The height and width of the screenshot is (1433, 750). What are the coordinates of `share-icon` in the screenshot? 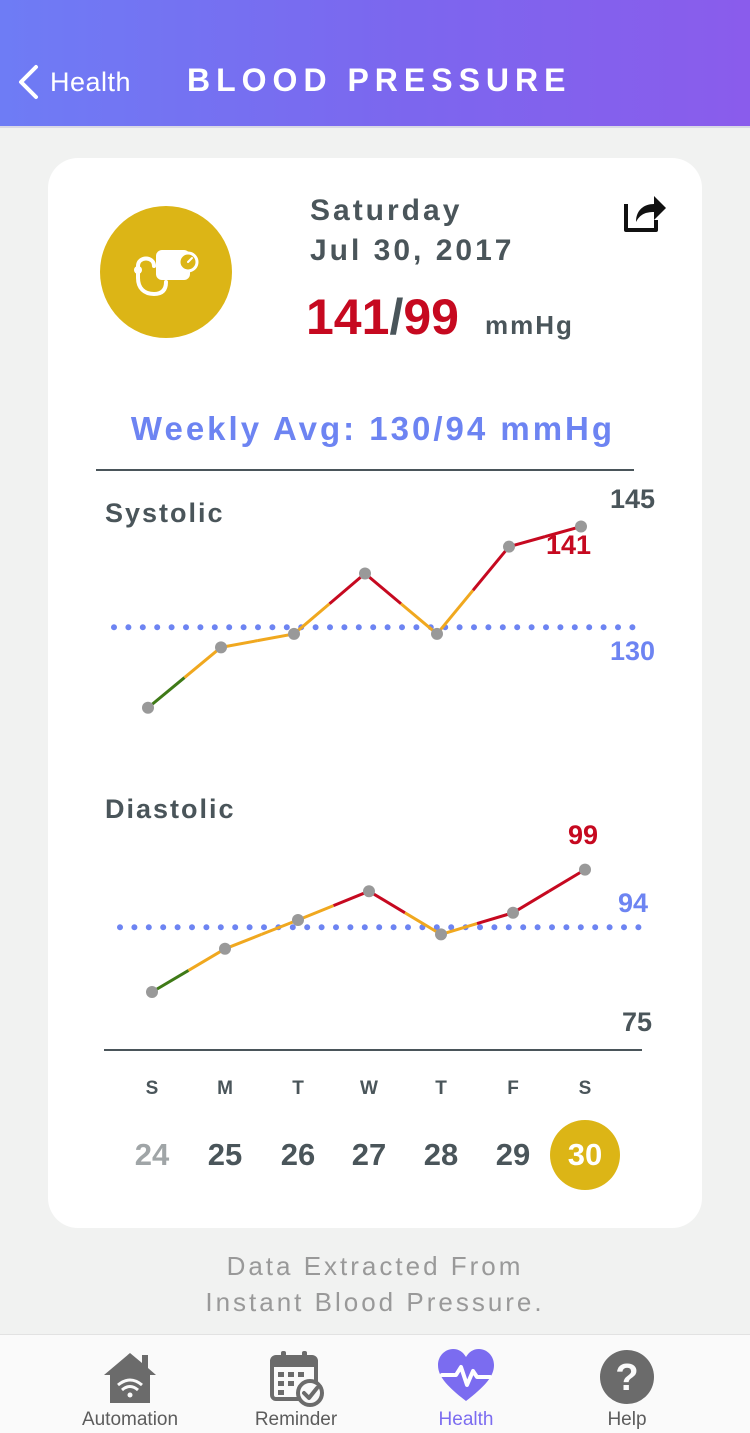 It's located at (644, 212).